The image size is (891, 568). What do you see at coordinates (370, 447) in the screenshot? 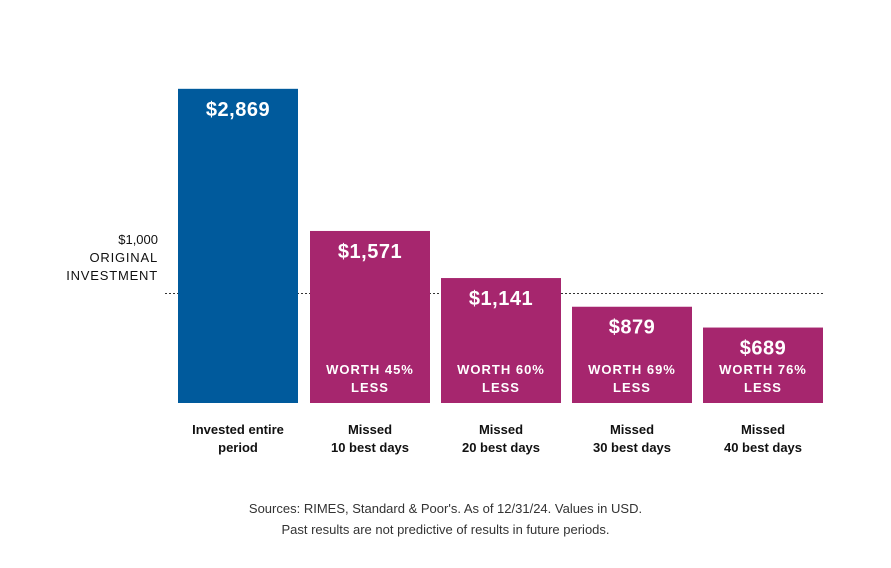
I see `category-label-line: 10 best days` at bounding box center [370, 447].